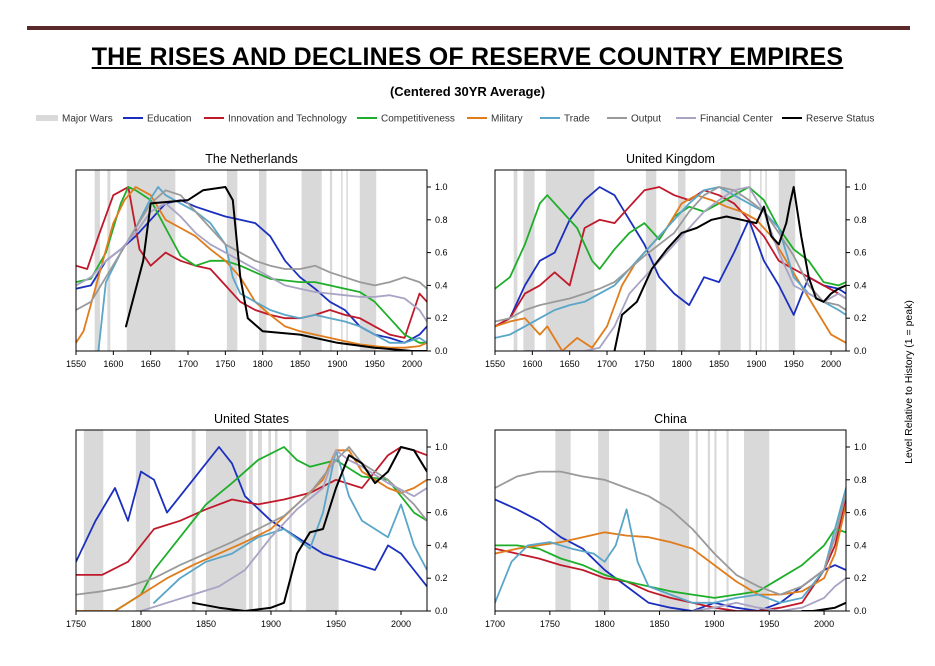  Describe the element at coordinates (467, 91) in the screenshot. I see `page-subtitle: (Centered 30YR Average)` at that location.